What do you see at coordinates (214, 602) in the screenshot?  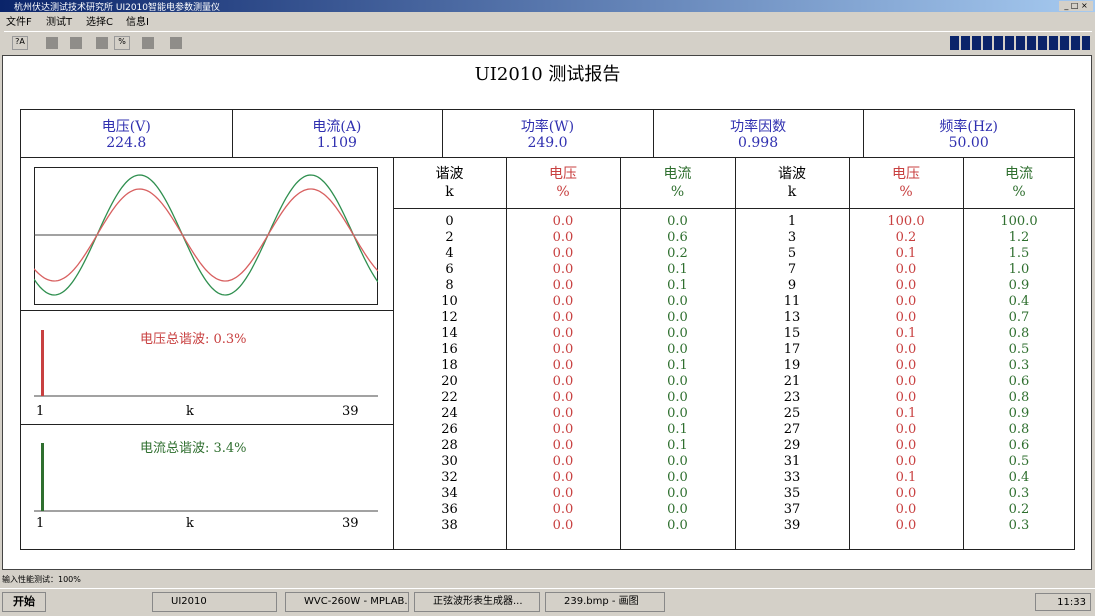 I see `taskbar-button: UI2010` at bounding box center [214, 602].